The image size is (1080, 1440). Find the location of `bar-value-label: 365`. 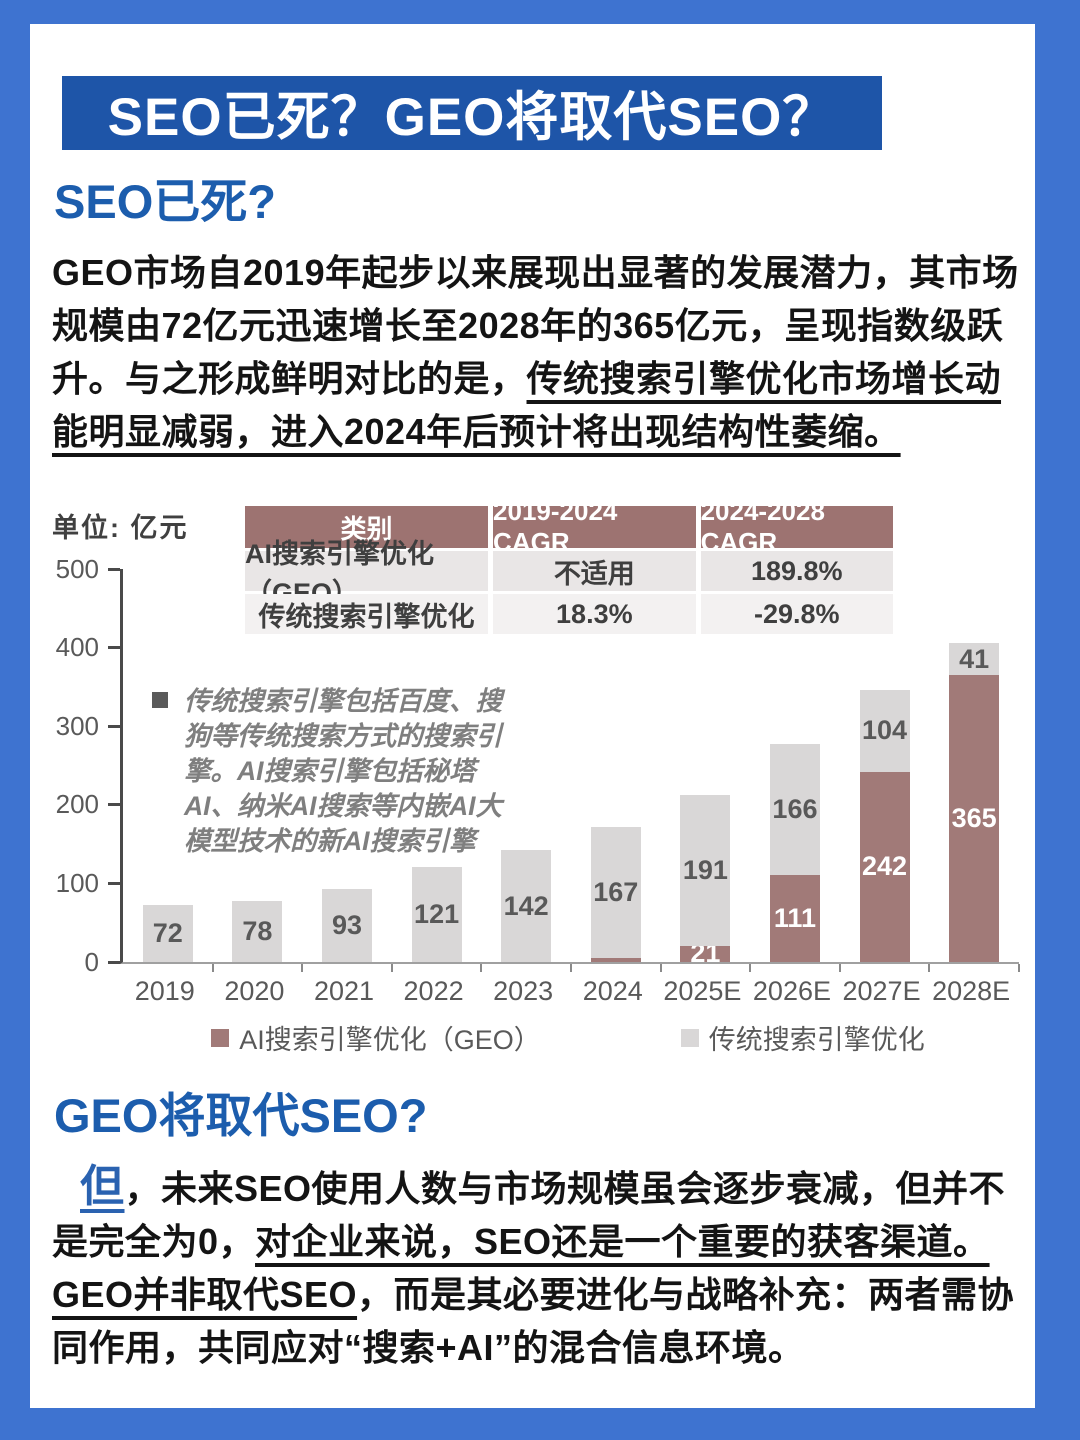

bar-value-label: 365 is located at coordinates (974, 818).